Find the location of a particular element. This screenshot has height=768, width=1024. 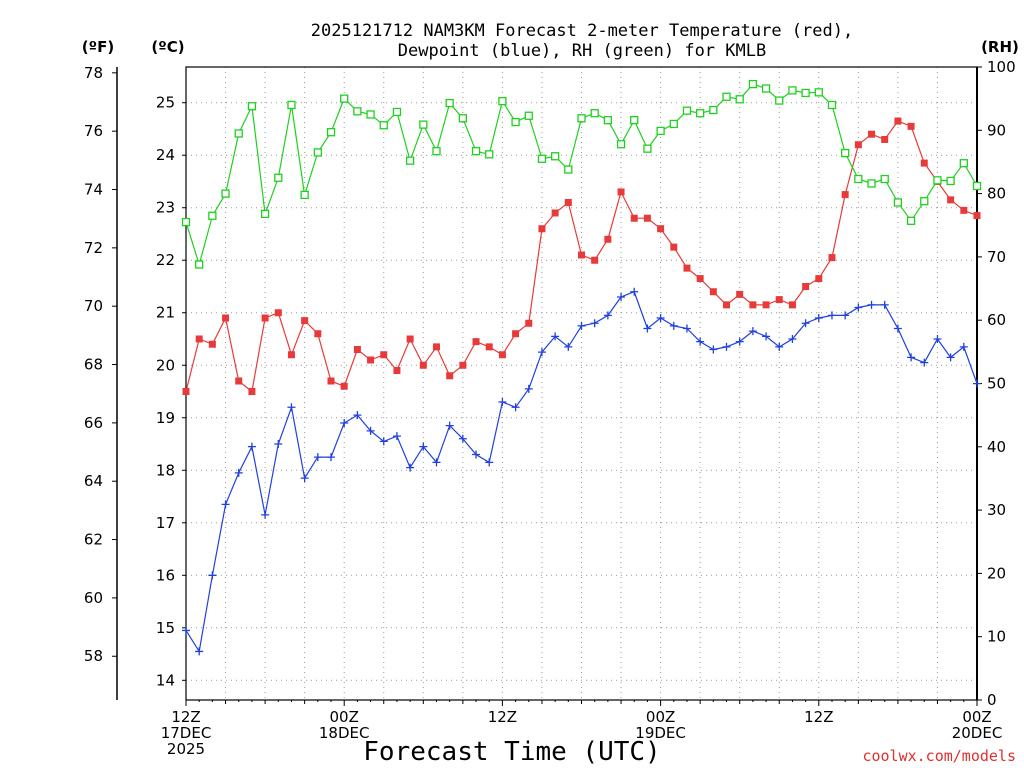

celsius-tick-label: 24 is located at coordinates (165, 155).